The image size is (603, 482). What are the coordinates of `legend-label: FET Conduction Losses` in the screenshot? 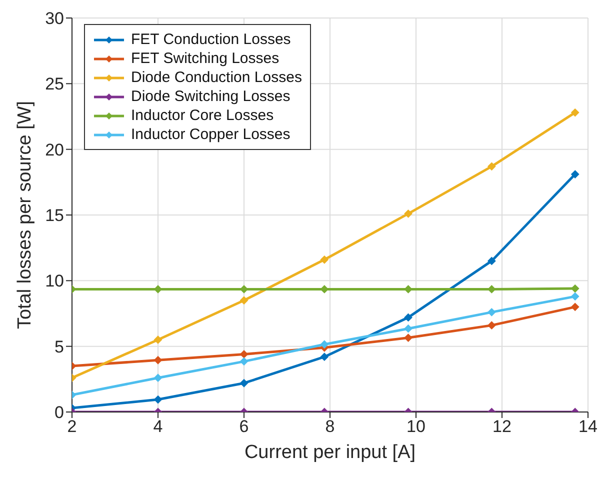 It's located at (211, 39).